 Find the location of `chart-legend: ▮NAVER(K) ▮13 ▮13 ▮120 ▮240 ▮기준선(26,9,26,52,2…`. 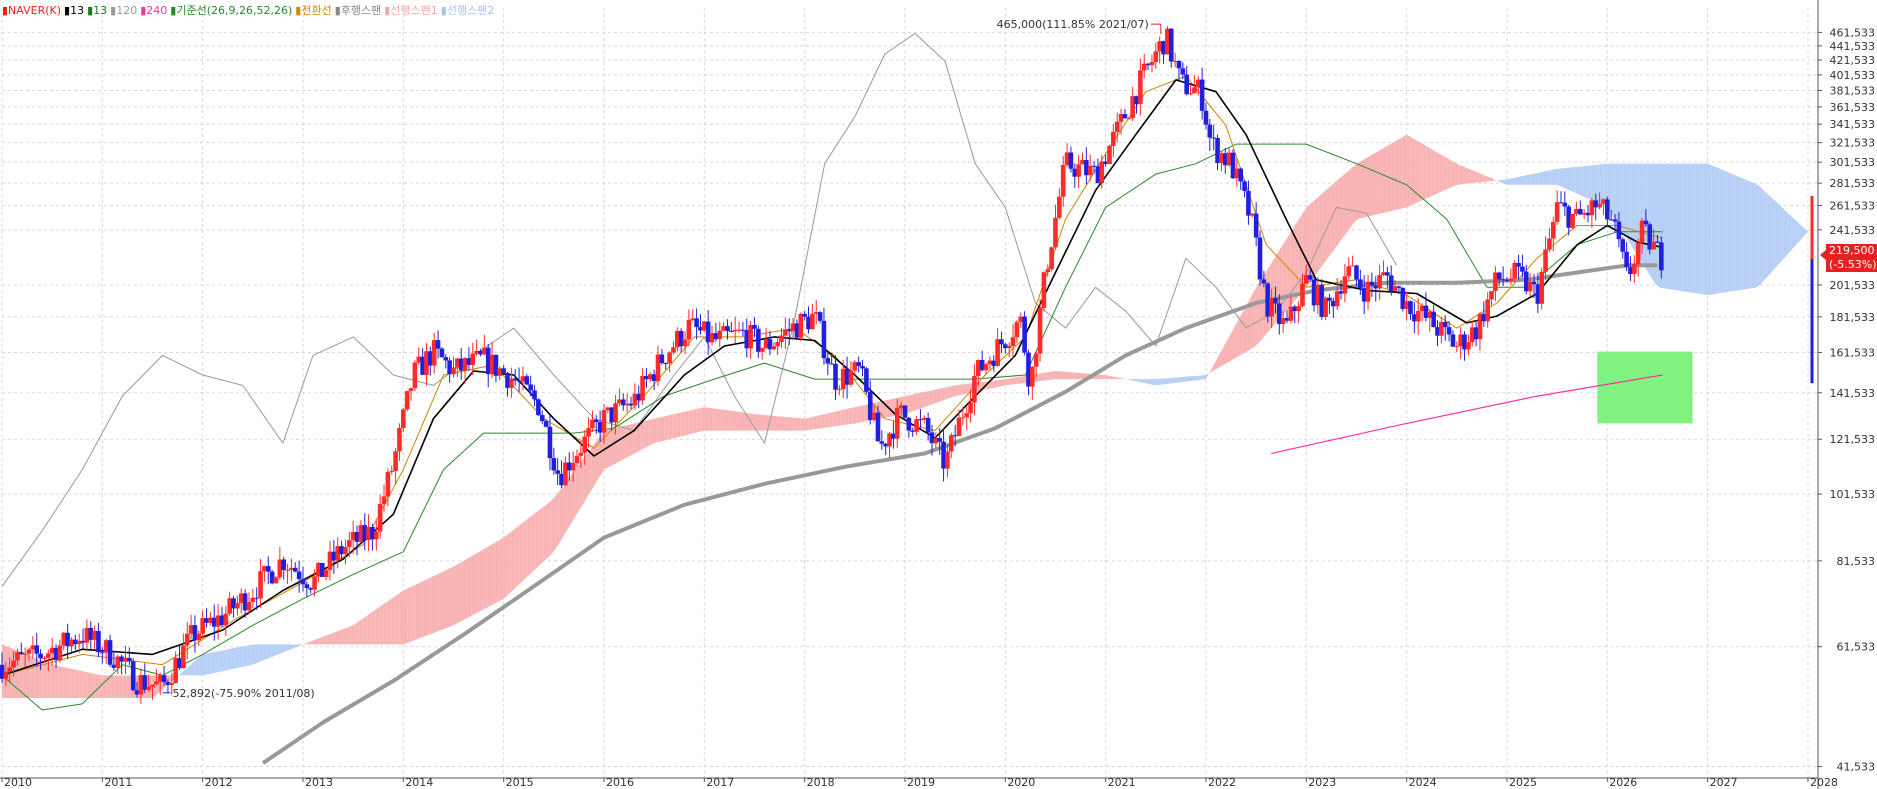

chart-legend: ▮NAVER(K) ▮13 ▮13 ▮120 ▮240 ▮기준선(26,9,26,52,2… is located at coordinates (249, 10).